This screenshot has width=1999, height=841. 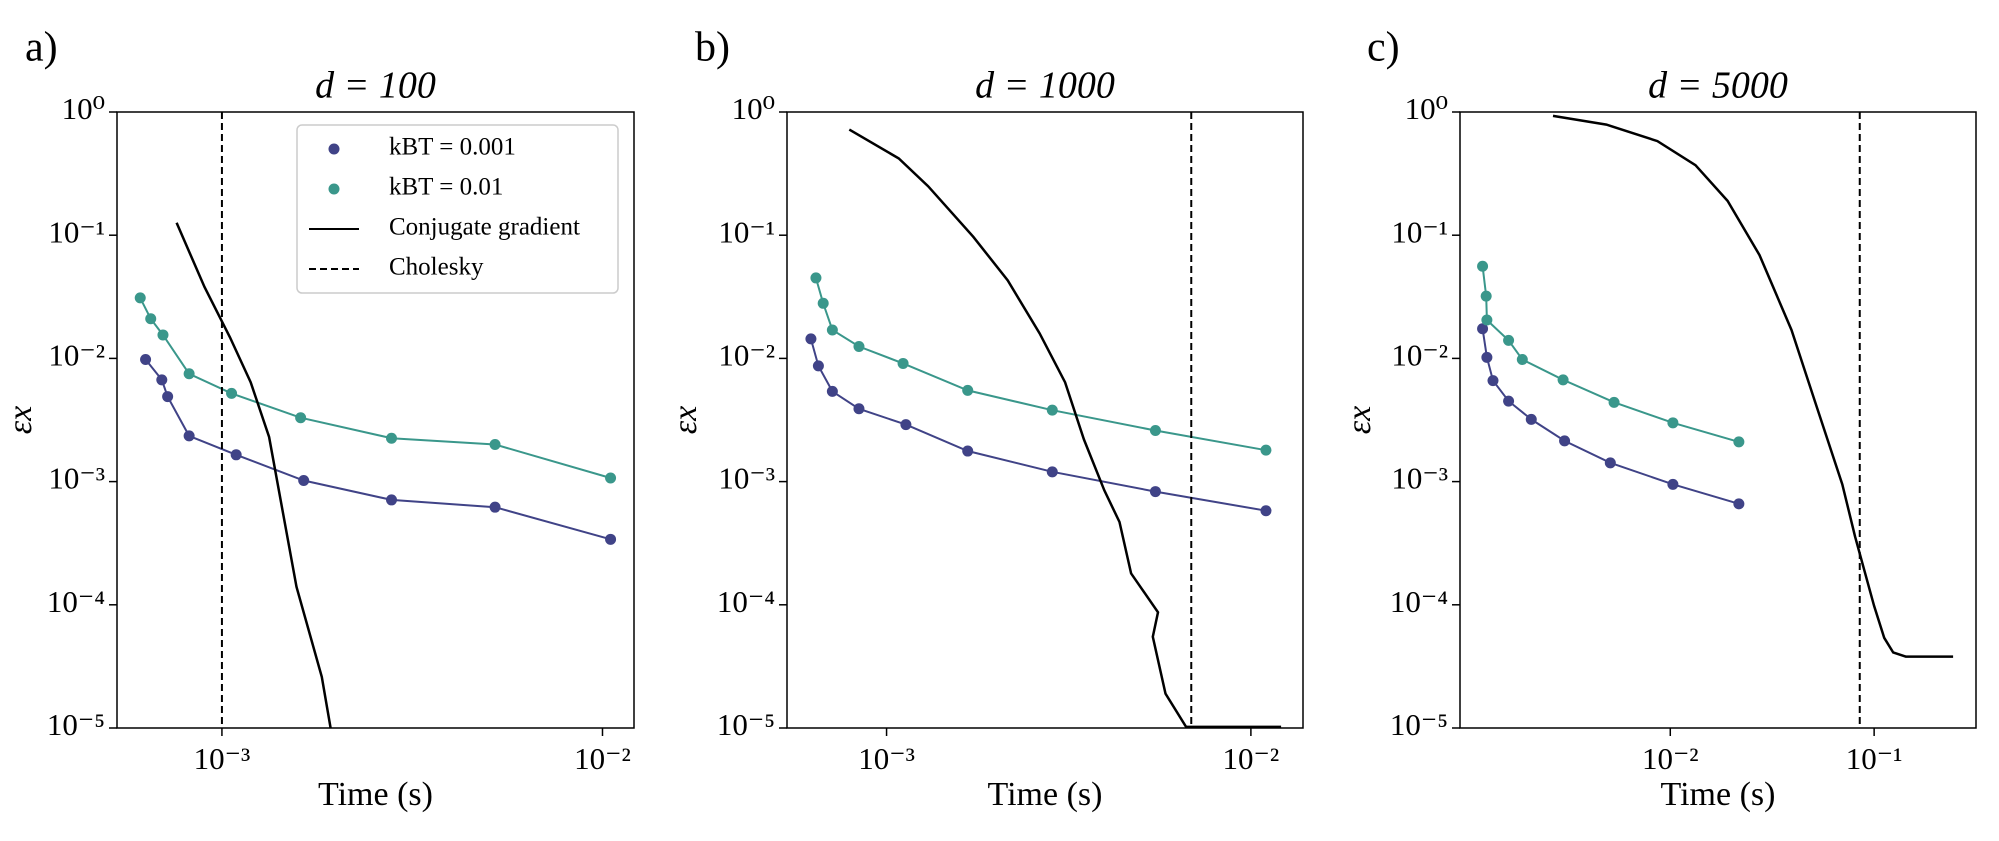 What do you see at coordinates (446, 187) in the screenshot?
I see `legend-label: kBT = 0.01` at bounding box center [446, 187].